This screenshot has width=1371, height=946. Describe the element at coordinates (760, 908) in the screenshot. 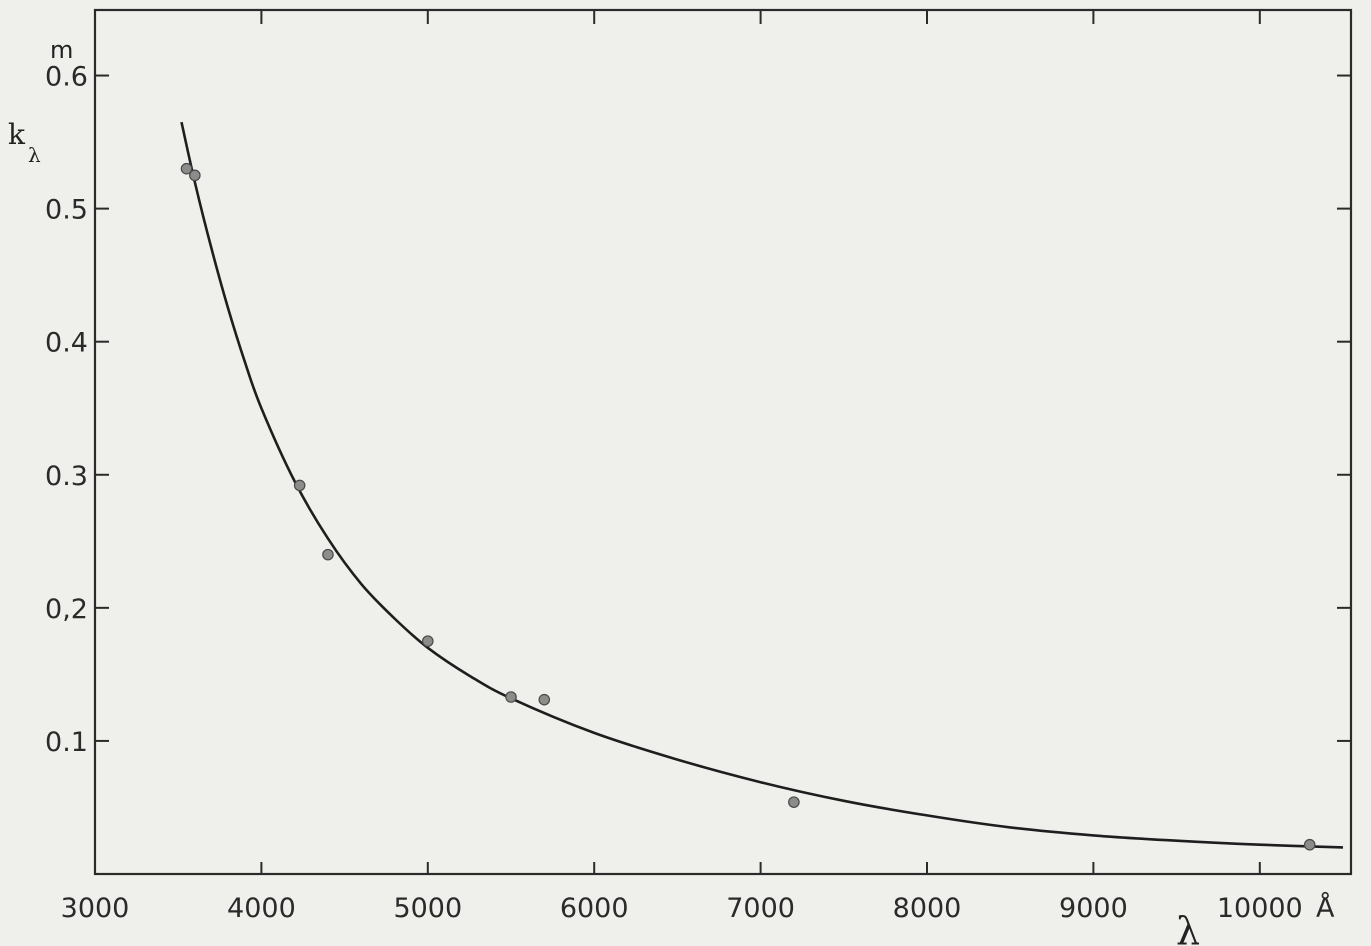

I see `x-tick-label: 7000` at that location.